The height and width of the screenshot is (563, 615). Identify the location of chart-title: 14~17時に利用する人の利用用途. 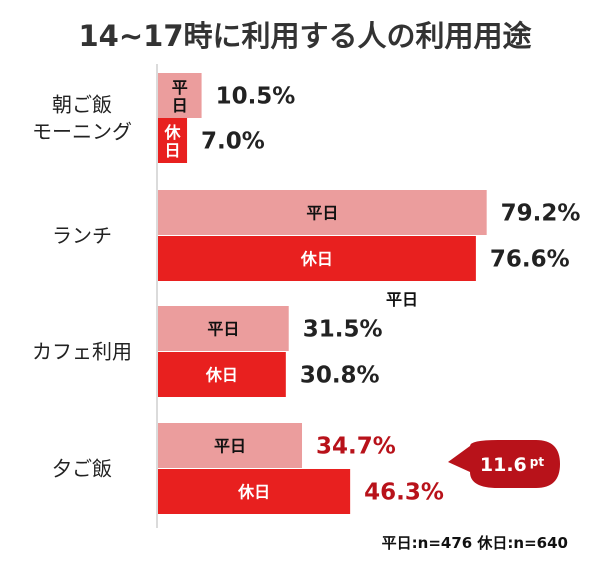
(305, 36).